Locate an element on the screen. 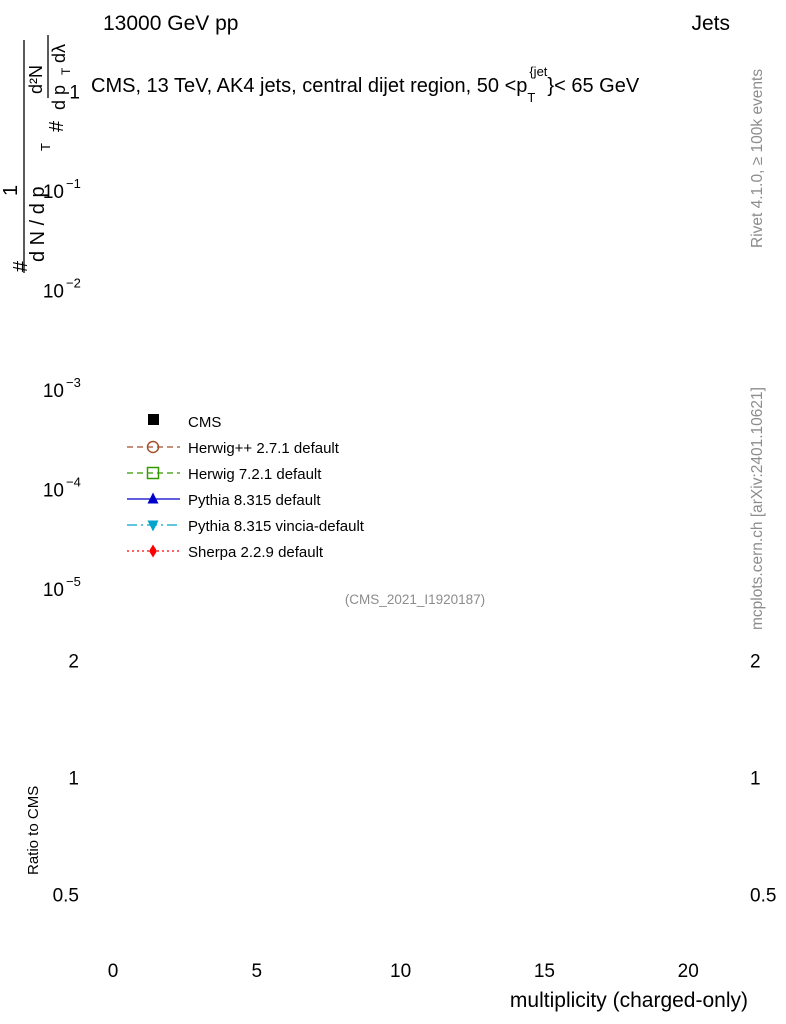 This screenshot has width=786, height=1024. y-axis-label-t2: T is located at coordinates (66, 71).